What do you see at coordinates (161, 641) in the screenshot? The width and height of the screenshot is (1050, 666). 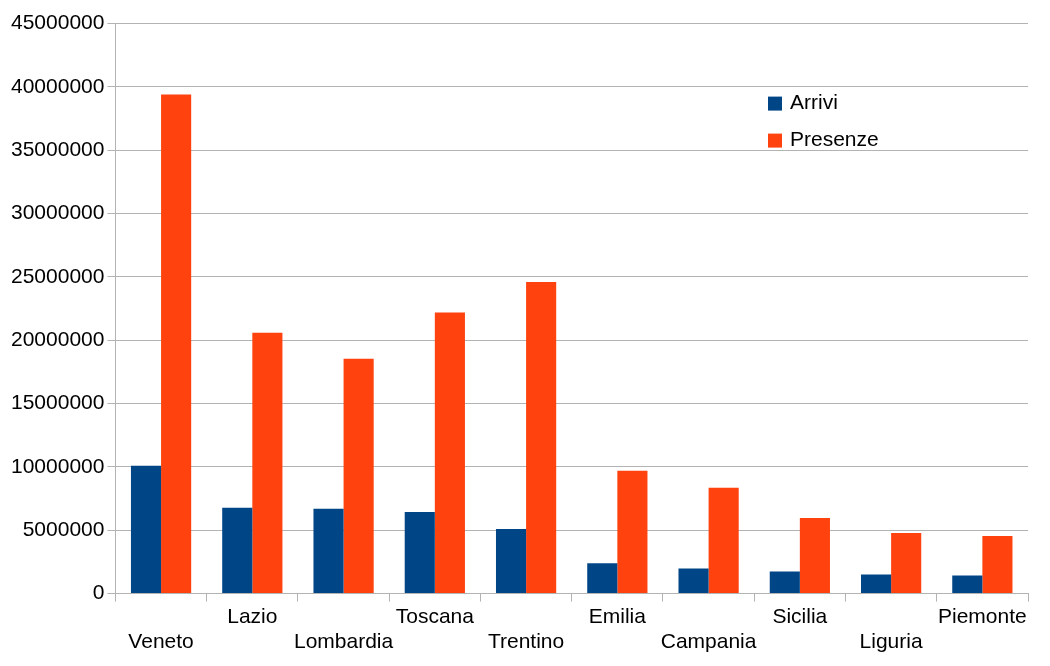 I see `x-tick-label: Veneto` at bounding box center [161, 641].